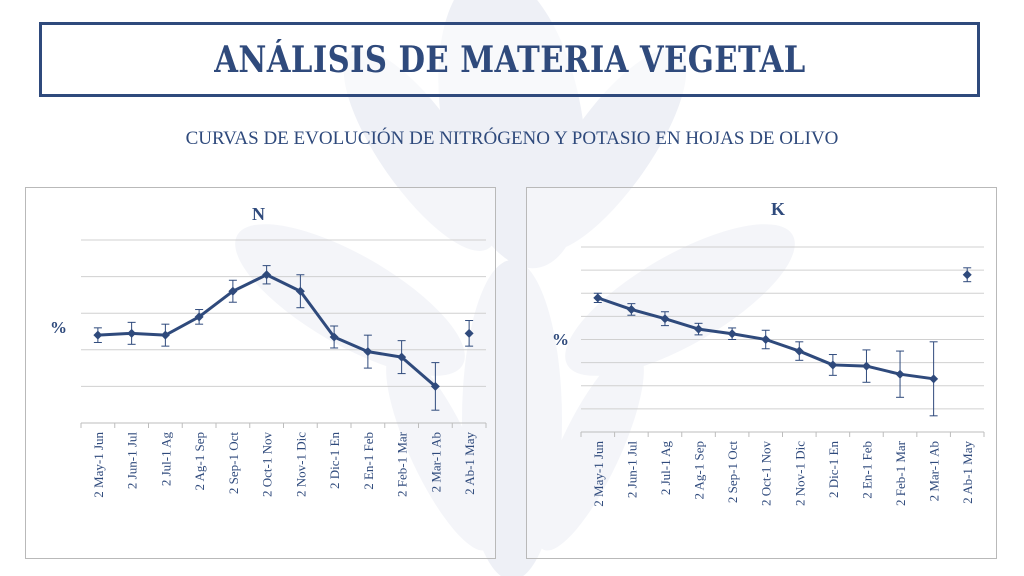 This screenshot has width=1024, height=576. I want to click on n-tick-label: 2 Ab-1 May, so click(469, 463).